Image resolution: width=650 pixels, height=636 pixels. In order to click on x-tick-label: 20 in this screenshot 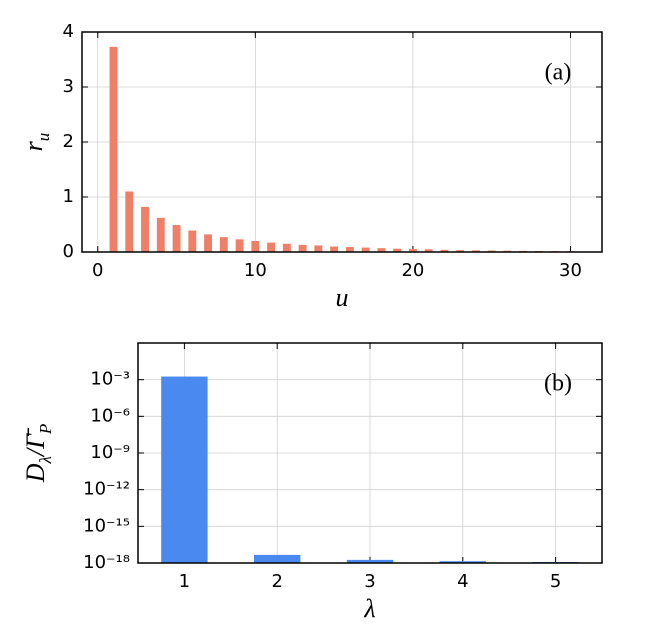, I will do `click(412, 270)`.